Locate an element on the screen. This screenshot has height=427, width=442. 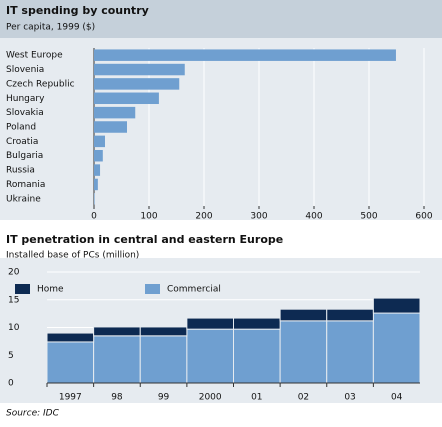
x-tick-label: 400 is located at coordinates (313, 217).